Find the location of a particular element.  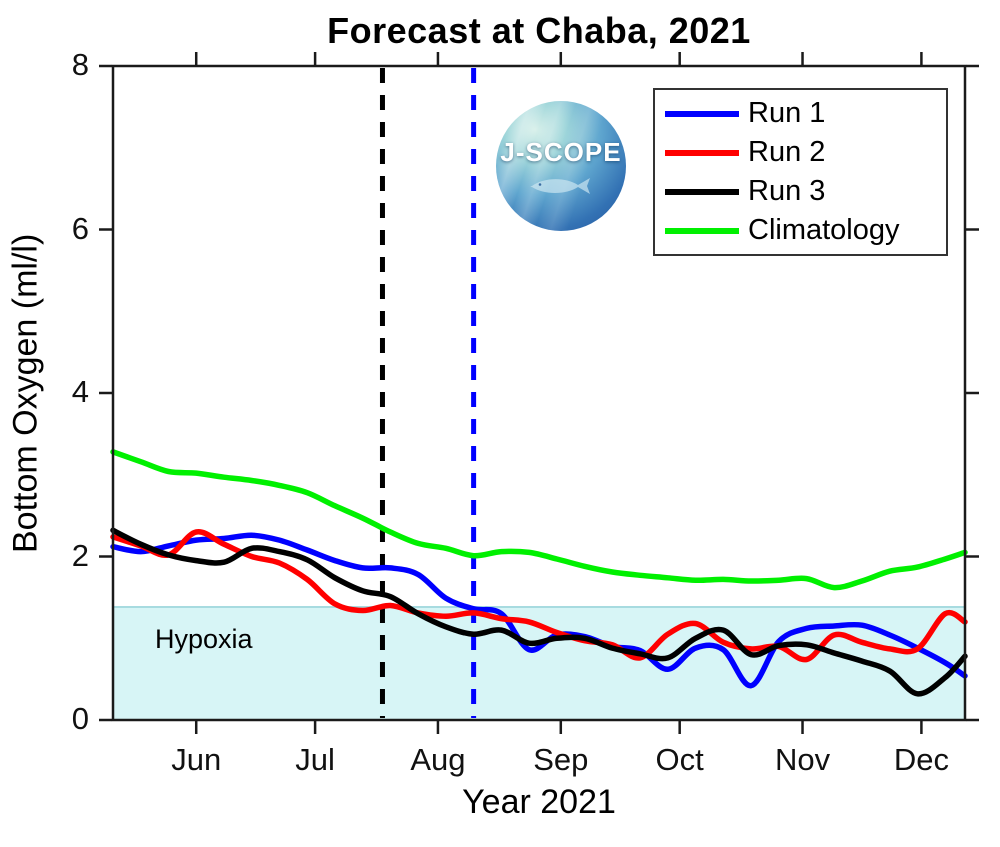

x-tick-label-dec: Dec is located at coordinates (921, 759).